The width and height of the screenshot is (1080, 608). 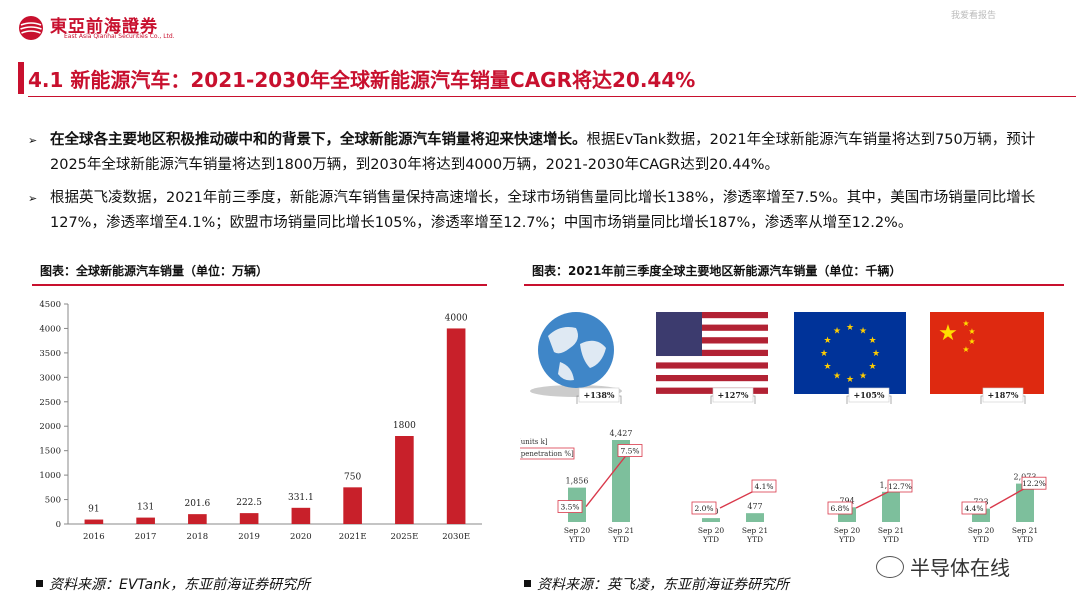 I want to click on x-tick-label: 2030E, so click(x=456, y=537).